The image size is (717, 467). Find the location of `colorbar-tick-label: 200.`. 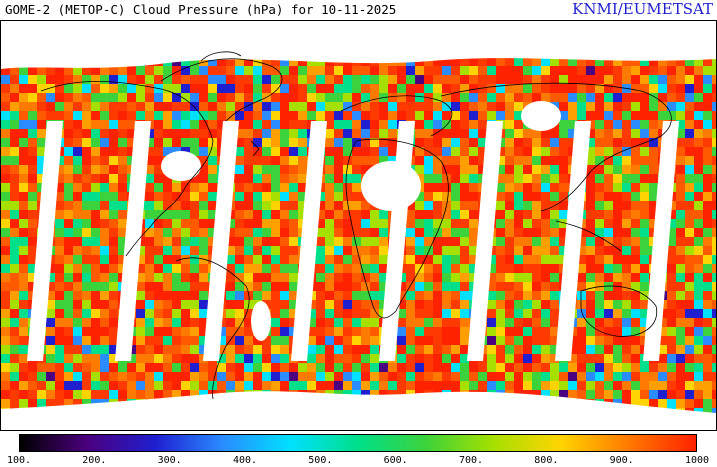

colorbar-tick-label: 200. is located at coordinates (94, 460).